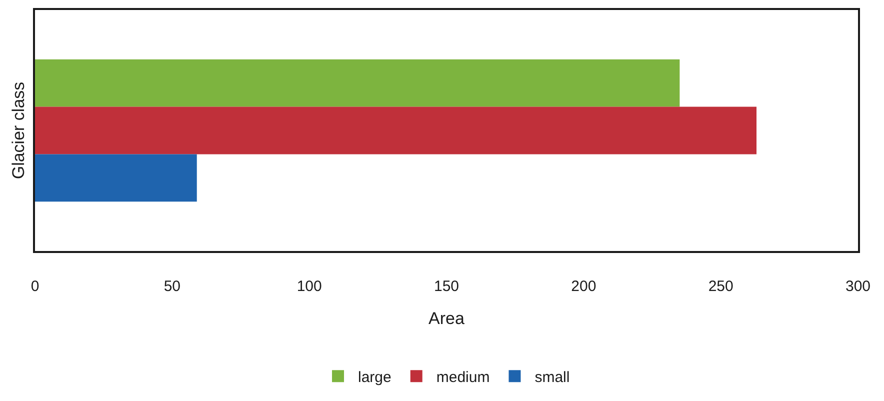  Describe the element at coordinates (552, 377) in the screenshot. I see `legend-label: small` at that location.